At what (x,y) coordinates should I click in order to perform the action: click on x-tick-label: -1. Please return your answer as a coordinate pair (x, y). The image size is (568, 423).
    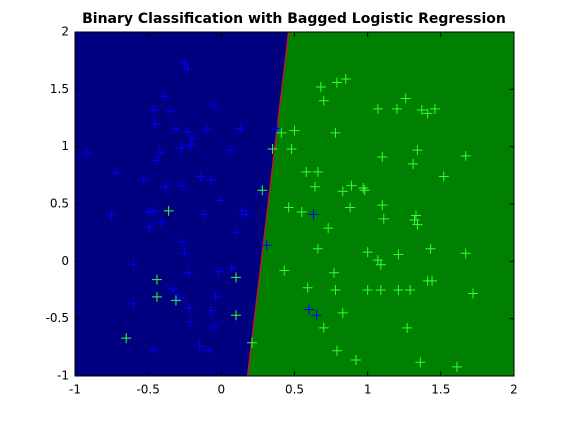
    Looking at the image, I should click on (75, 390).